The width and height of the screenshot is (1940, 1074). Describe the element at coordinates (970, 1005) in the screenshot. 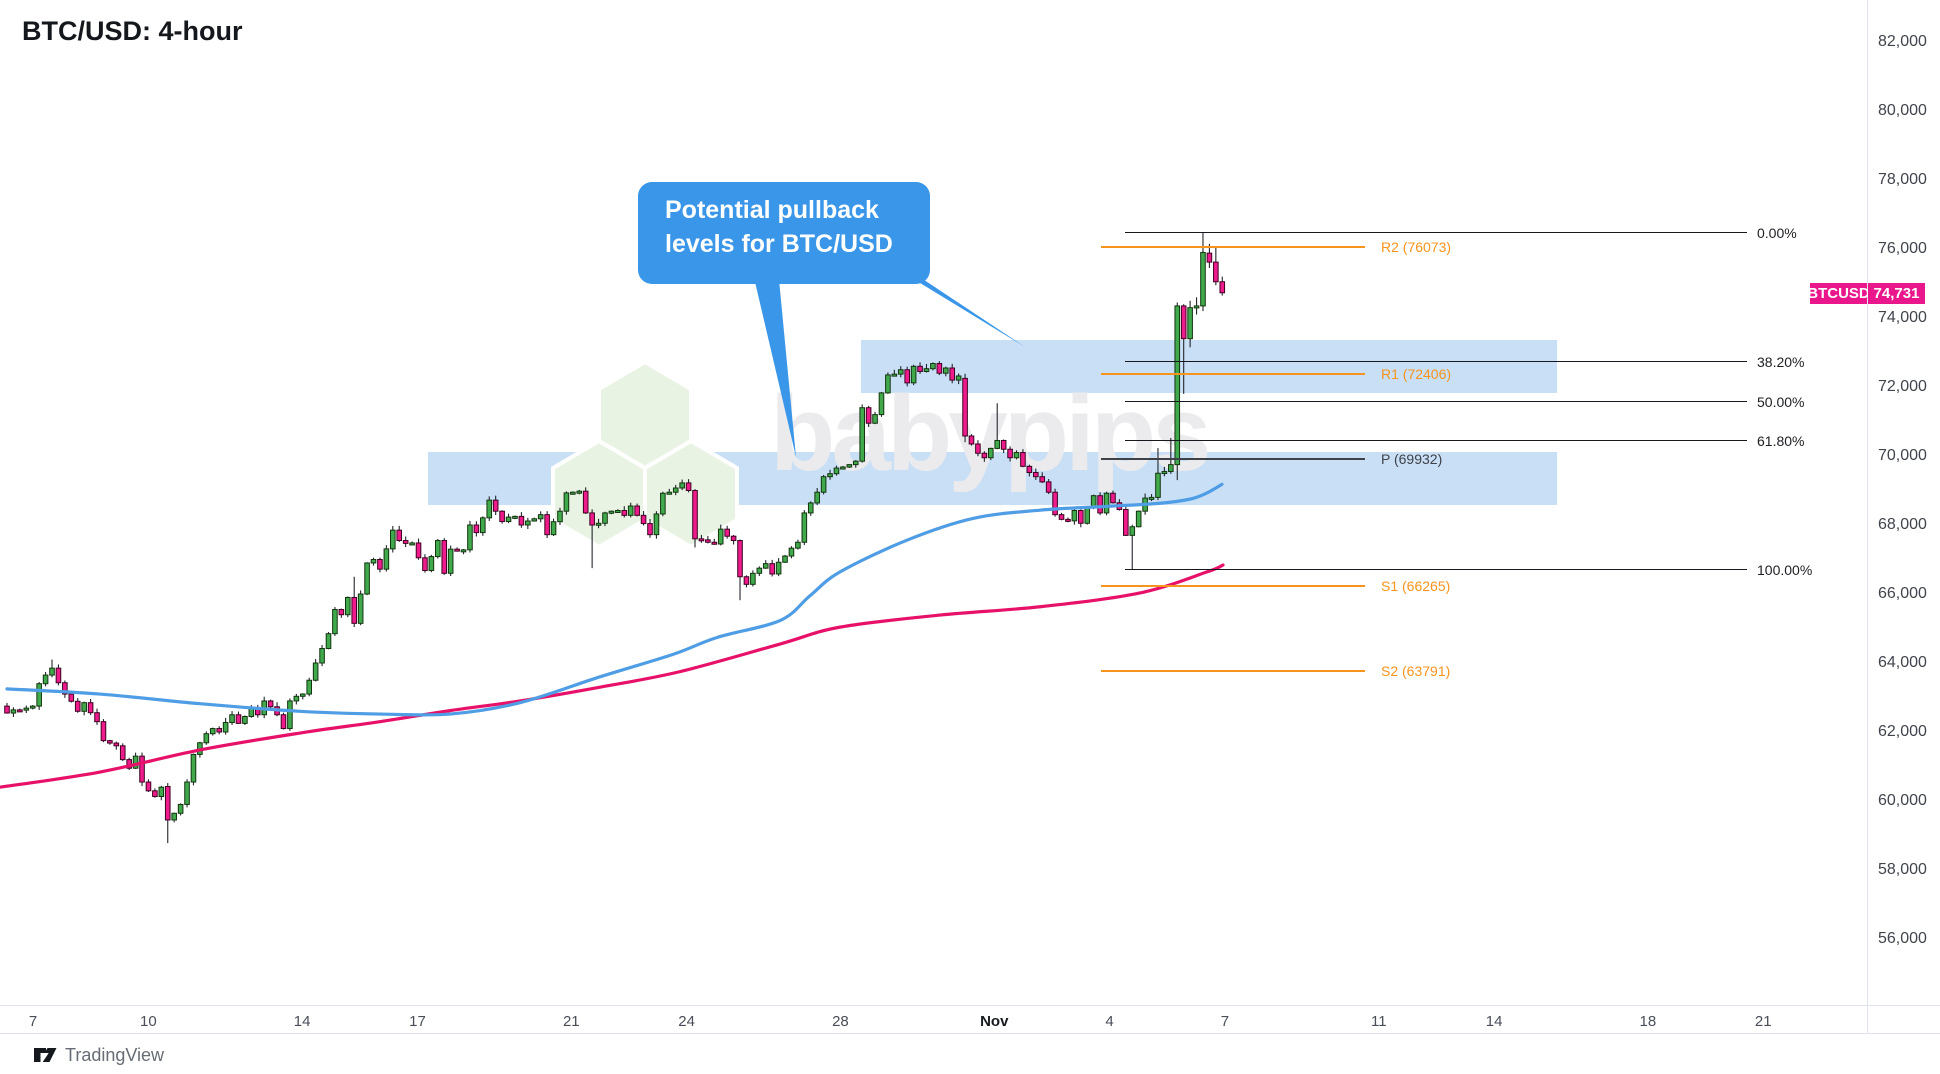

I see `time-axis-border-top` at that location.